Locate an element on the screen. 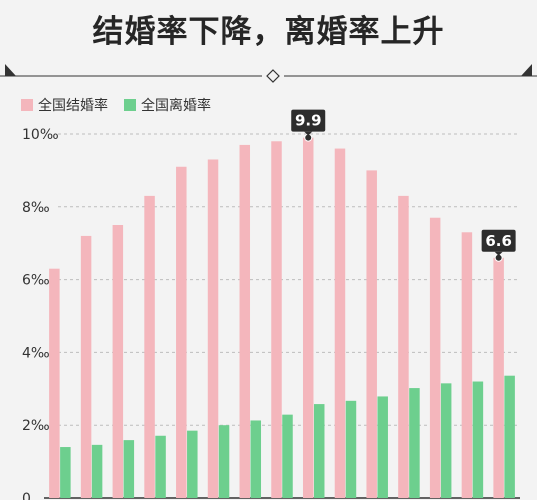  y-tick-label: 6‰ is located at coordinates (36, 281).